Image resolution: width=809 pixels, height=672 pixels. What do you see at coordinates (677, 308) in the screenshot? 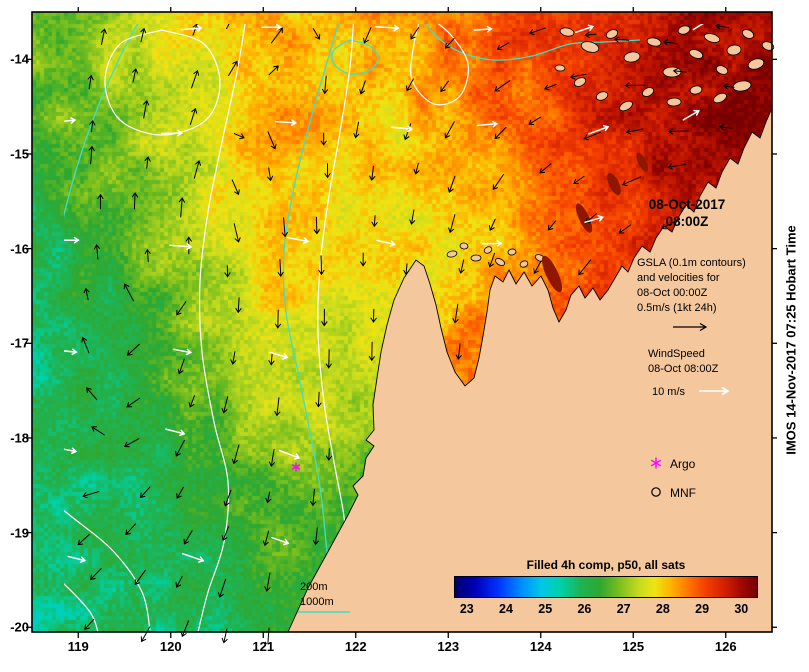
I see `gsla-legend-line: 0.5m/s (1kt 24h)` at bounding box center [677, 308].